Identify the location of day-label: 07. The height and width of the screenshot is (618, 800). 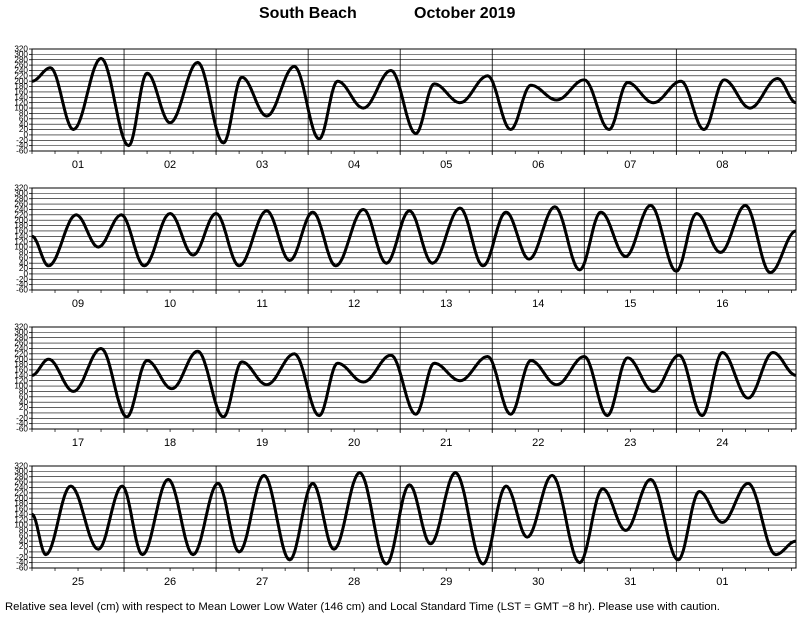
(630, 165).